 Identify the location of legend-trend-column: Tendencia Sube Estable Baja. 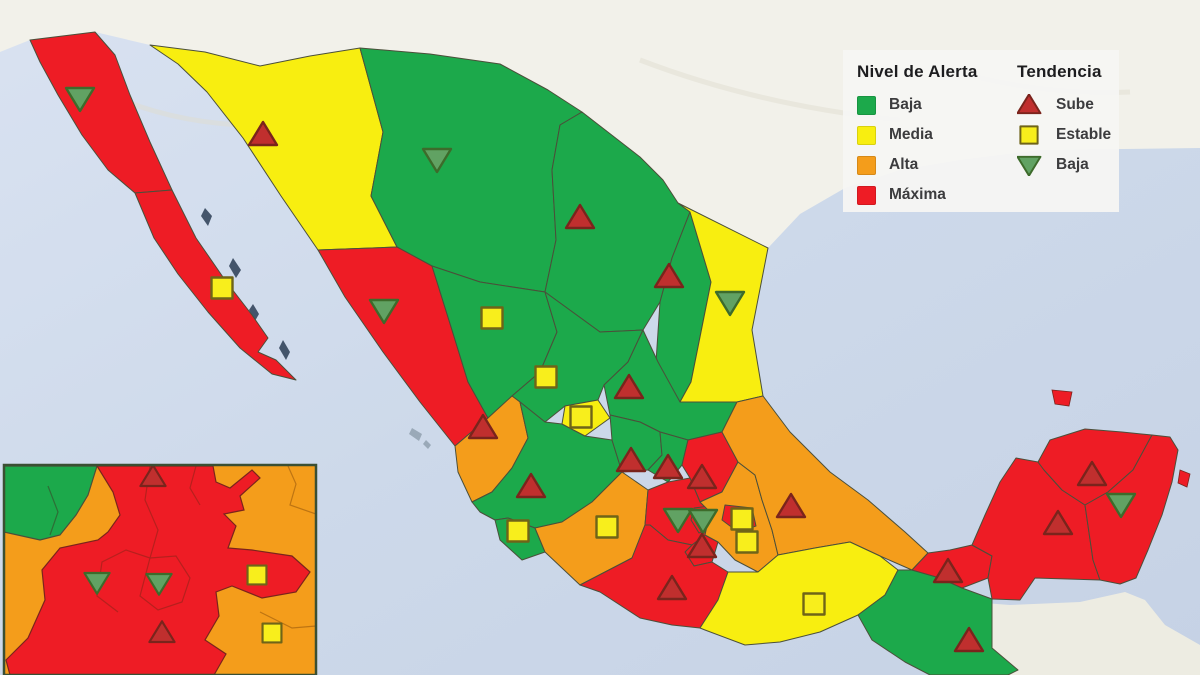
(1064, 131).